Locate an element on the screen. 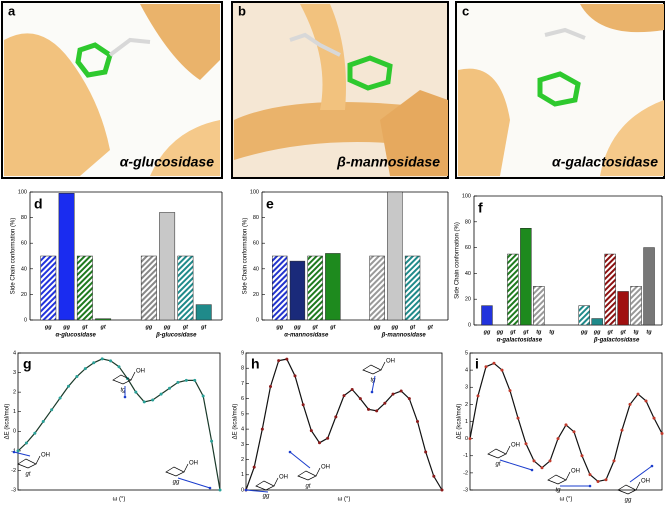 This screenshot has height=506, width=666. y-tick-label: 9 is located at coordinates (242, 353).